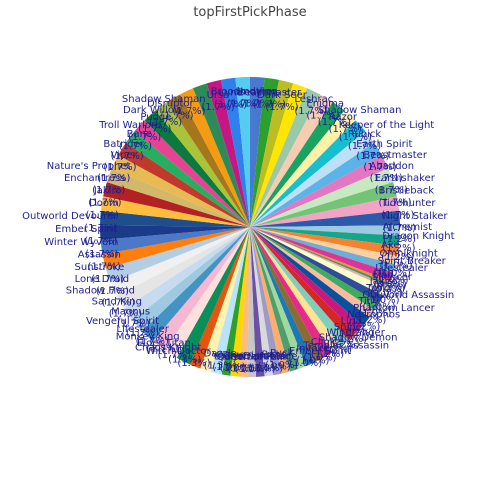 The width and height of the screenshot is (500, 500). I want to click on slice-label-name: Lich, so click(384, 273).